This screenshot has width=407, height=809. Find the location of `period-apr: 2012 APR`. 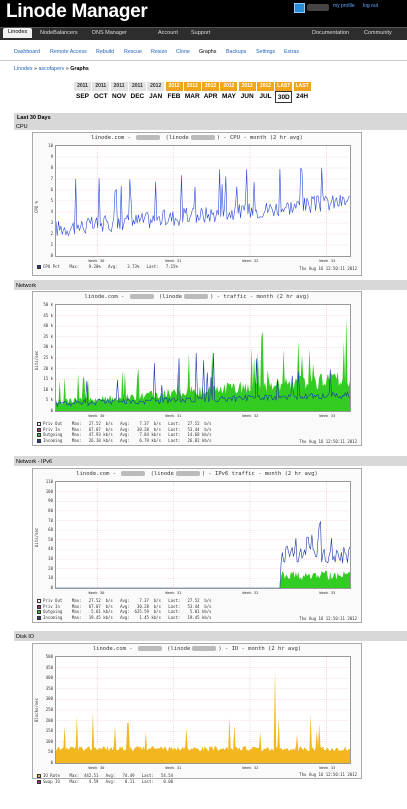

period-apr: 2012 APR is located at coordinates (211, 92).